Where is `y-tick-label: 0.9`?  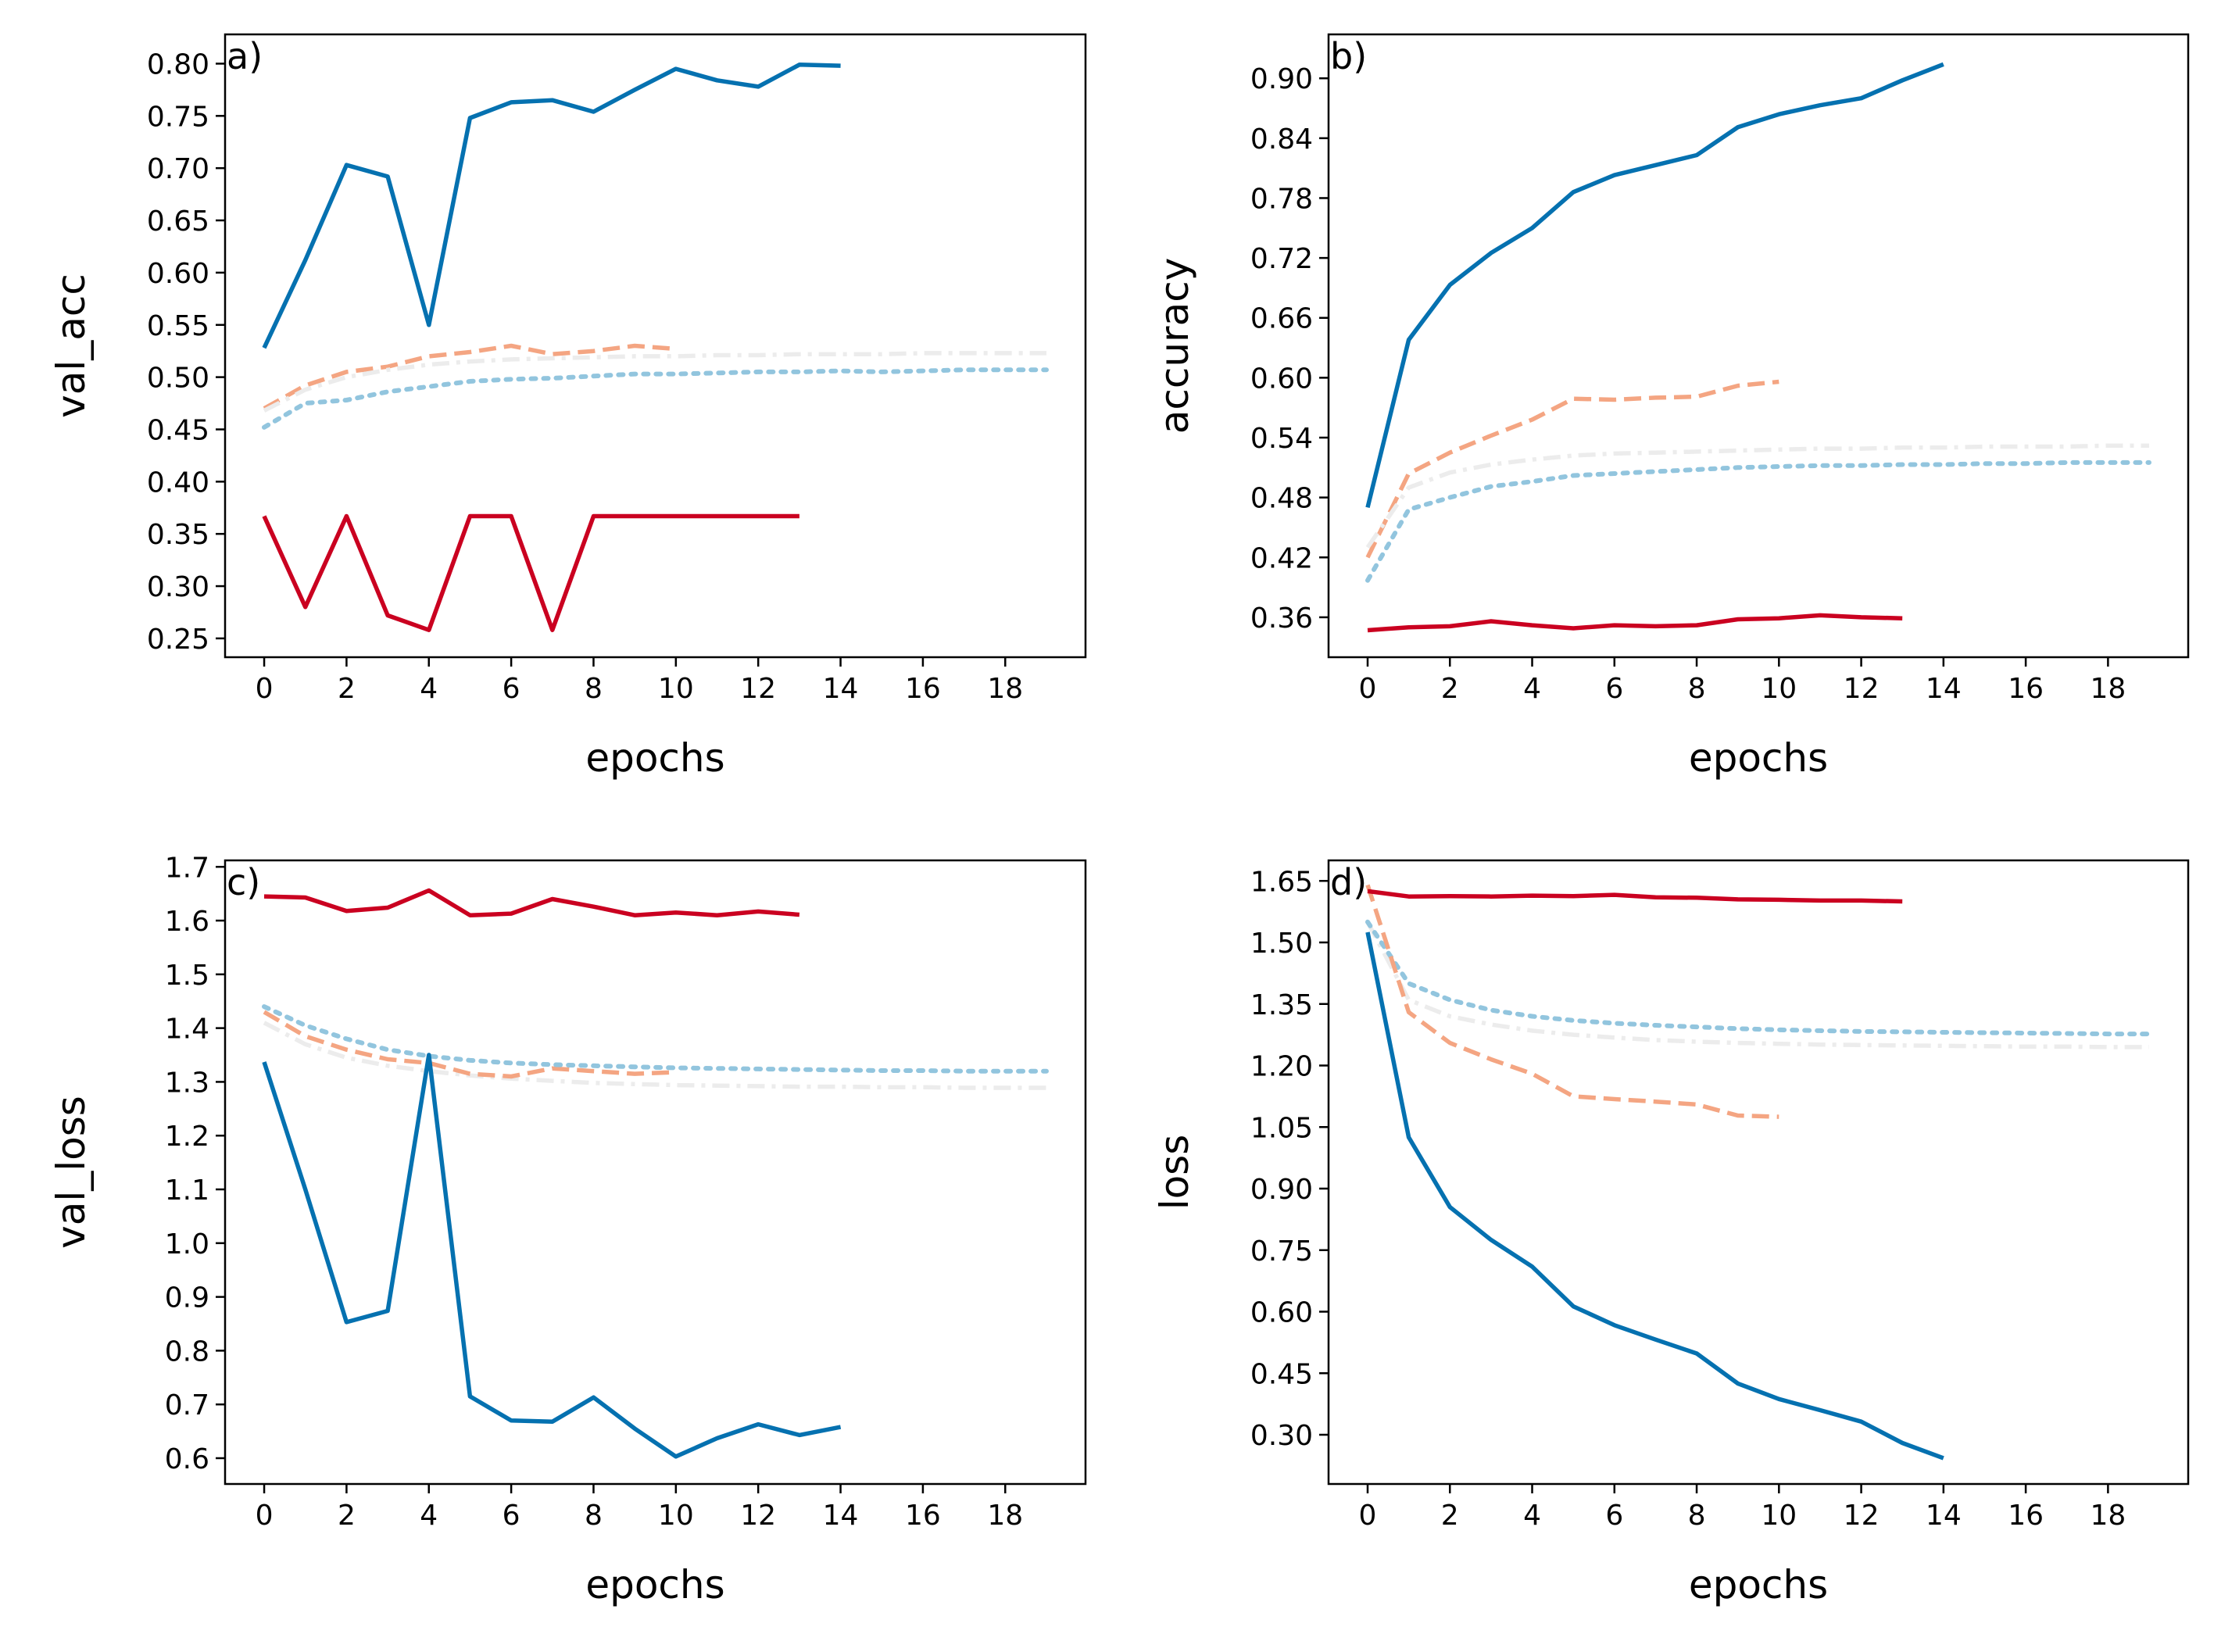
y-tick-label: 0.9 is located at coordinates (187, 1298).